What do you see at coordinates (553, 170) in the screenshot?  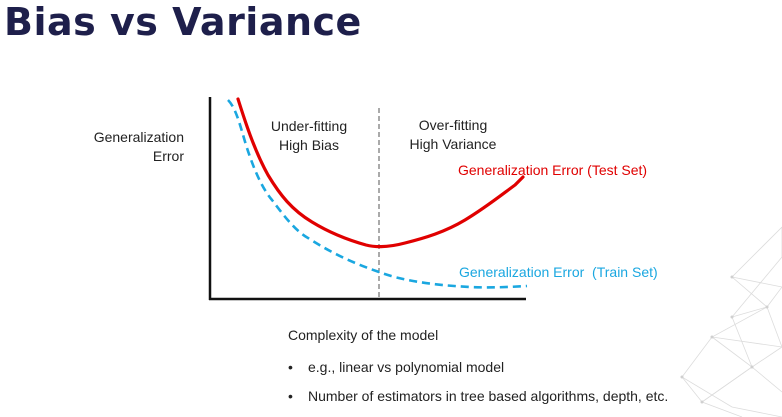 I see `test-error-curve-label: Generalization Error (Test Set)` at bounding box center [553, 170].